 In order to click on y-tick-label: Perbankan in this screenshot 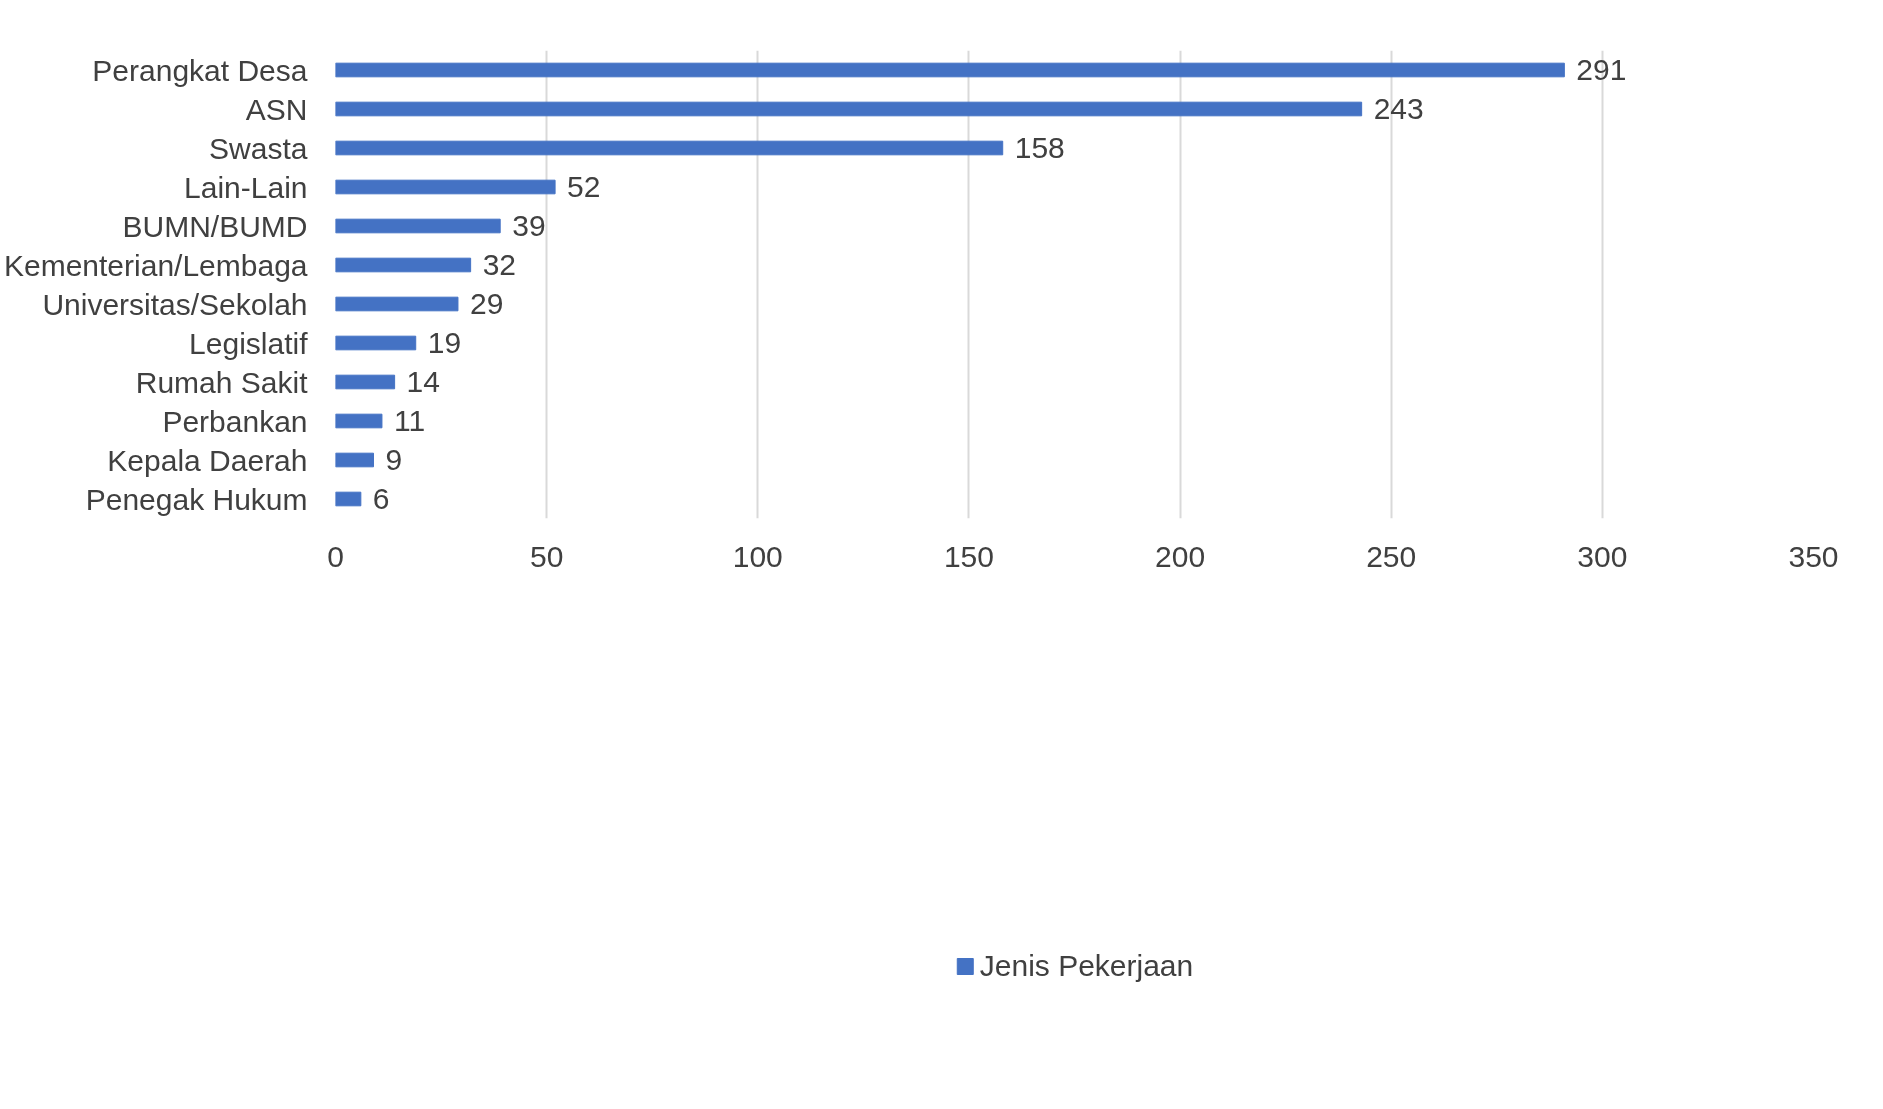, I will do `click(235, 421)`.